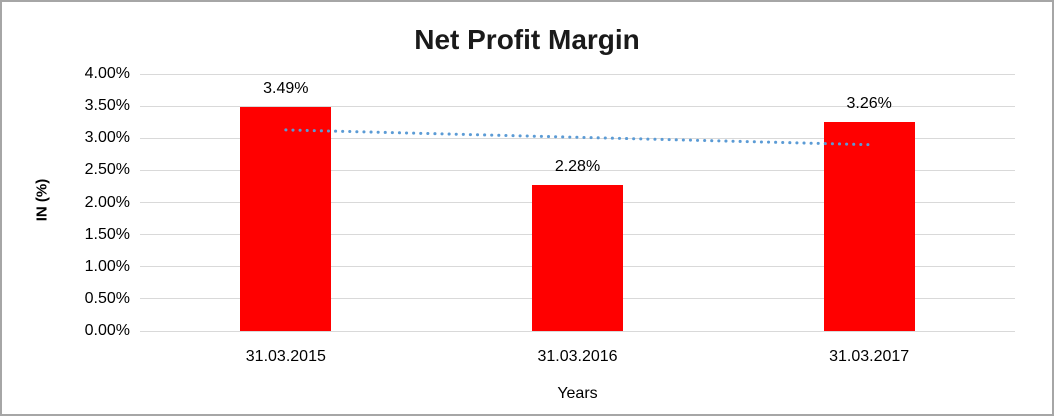 The image size is (1054, 416). What do you see at coordinates (285, 356) in the screenshot?
I see `x-axis-tick-label: 31.03.2015` at bounding box center [285, 356].